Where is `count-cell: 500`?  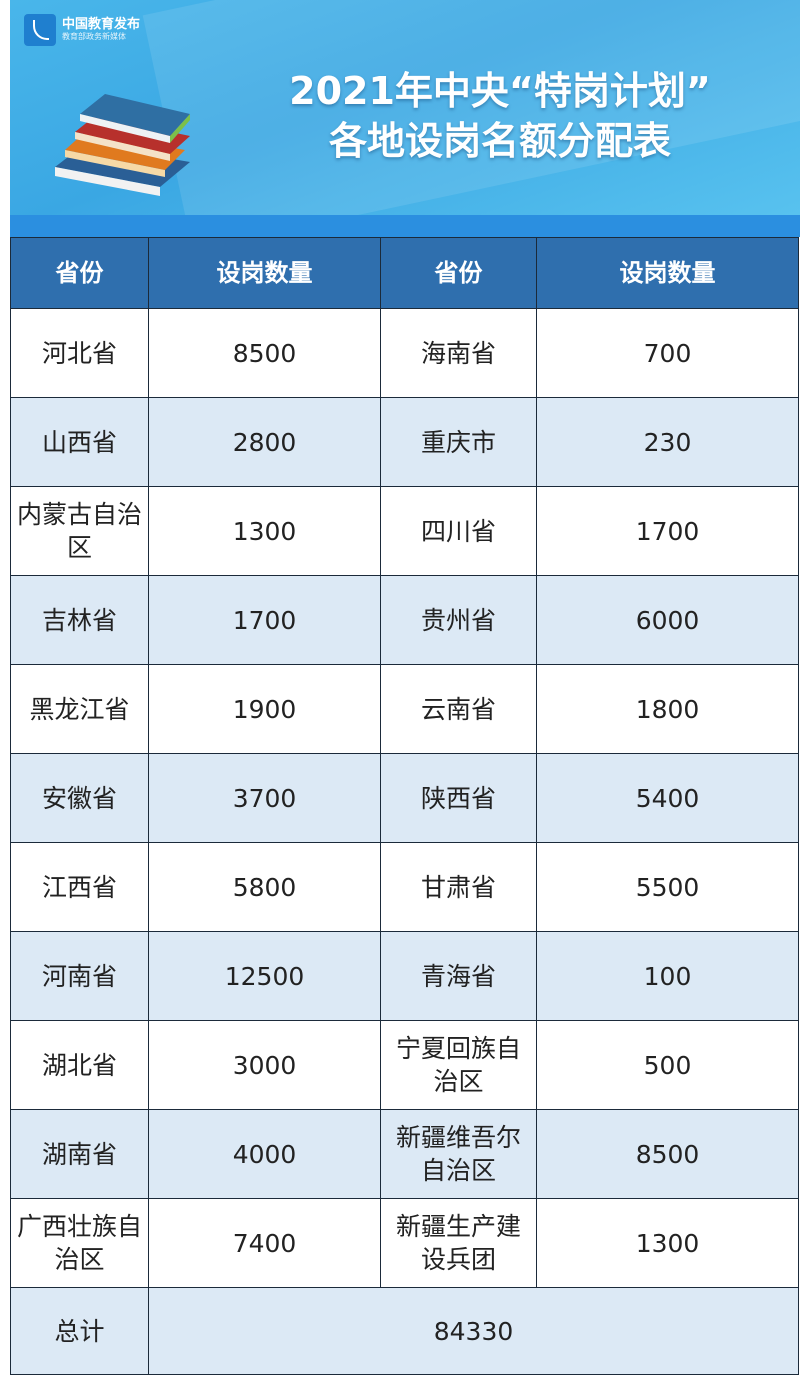 count-cell: 500 is located at coordinates (667, 1065).